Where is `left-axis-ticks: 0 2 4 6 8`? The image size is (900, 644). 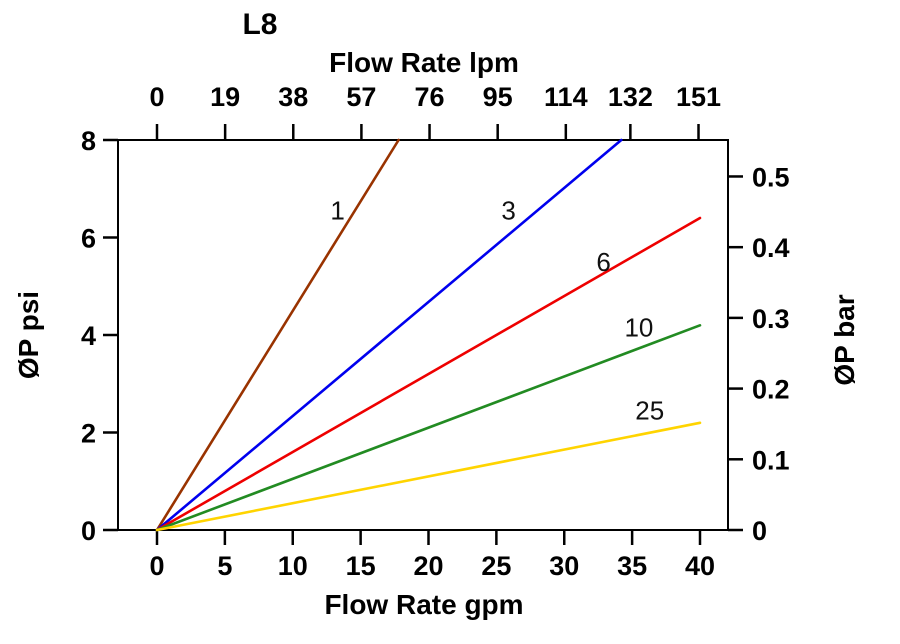 left-axis-ticks: 0 2 4 6 8 is located at coordinates (99, 336).